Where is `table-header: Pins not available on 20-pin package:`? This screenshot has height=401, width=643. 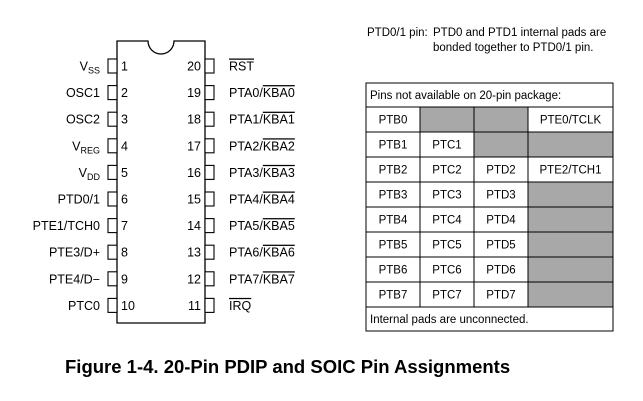
table-header: Pins not available on 20-pin package: is located at coordinates (465, 96).